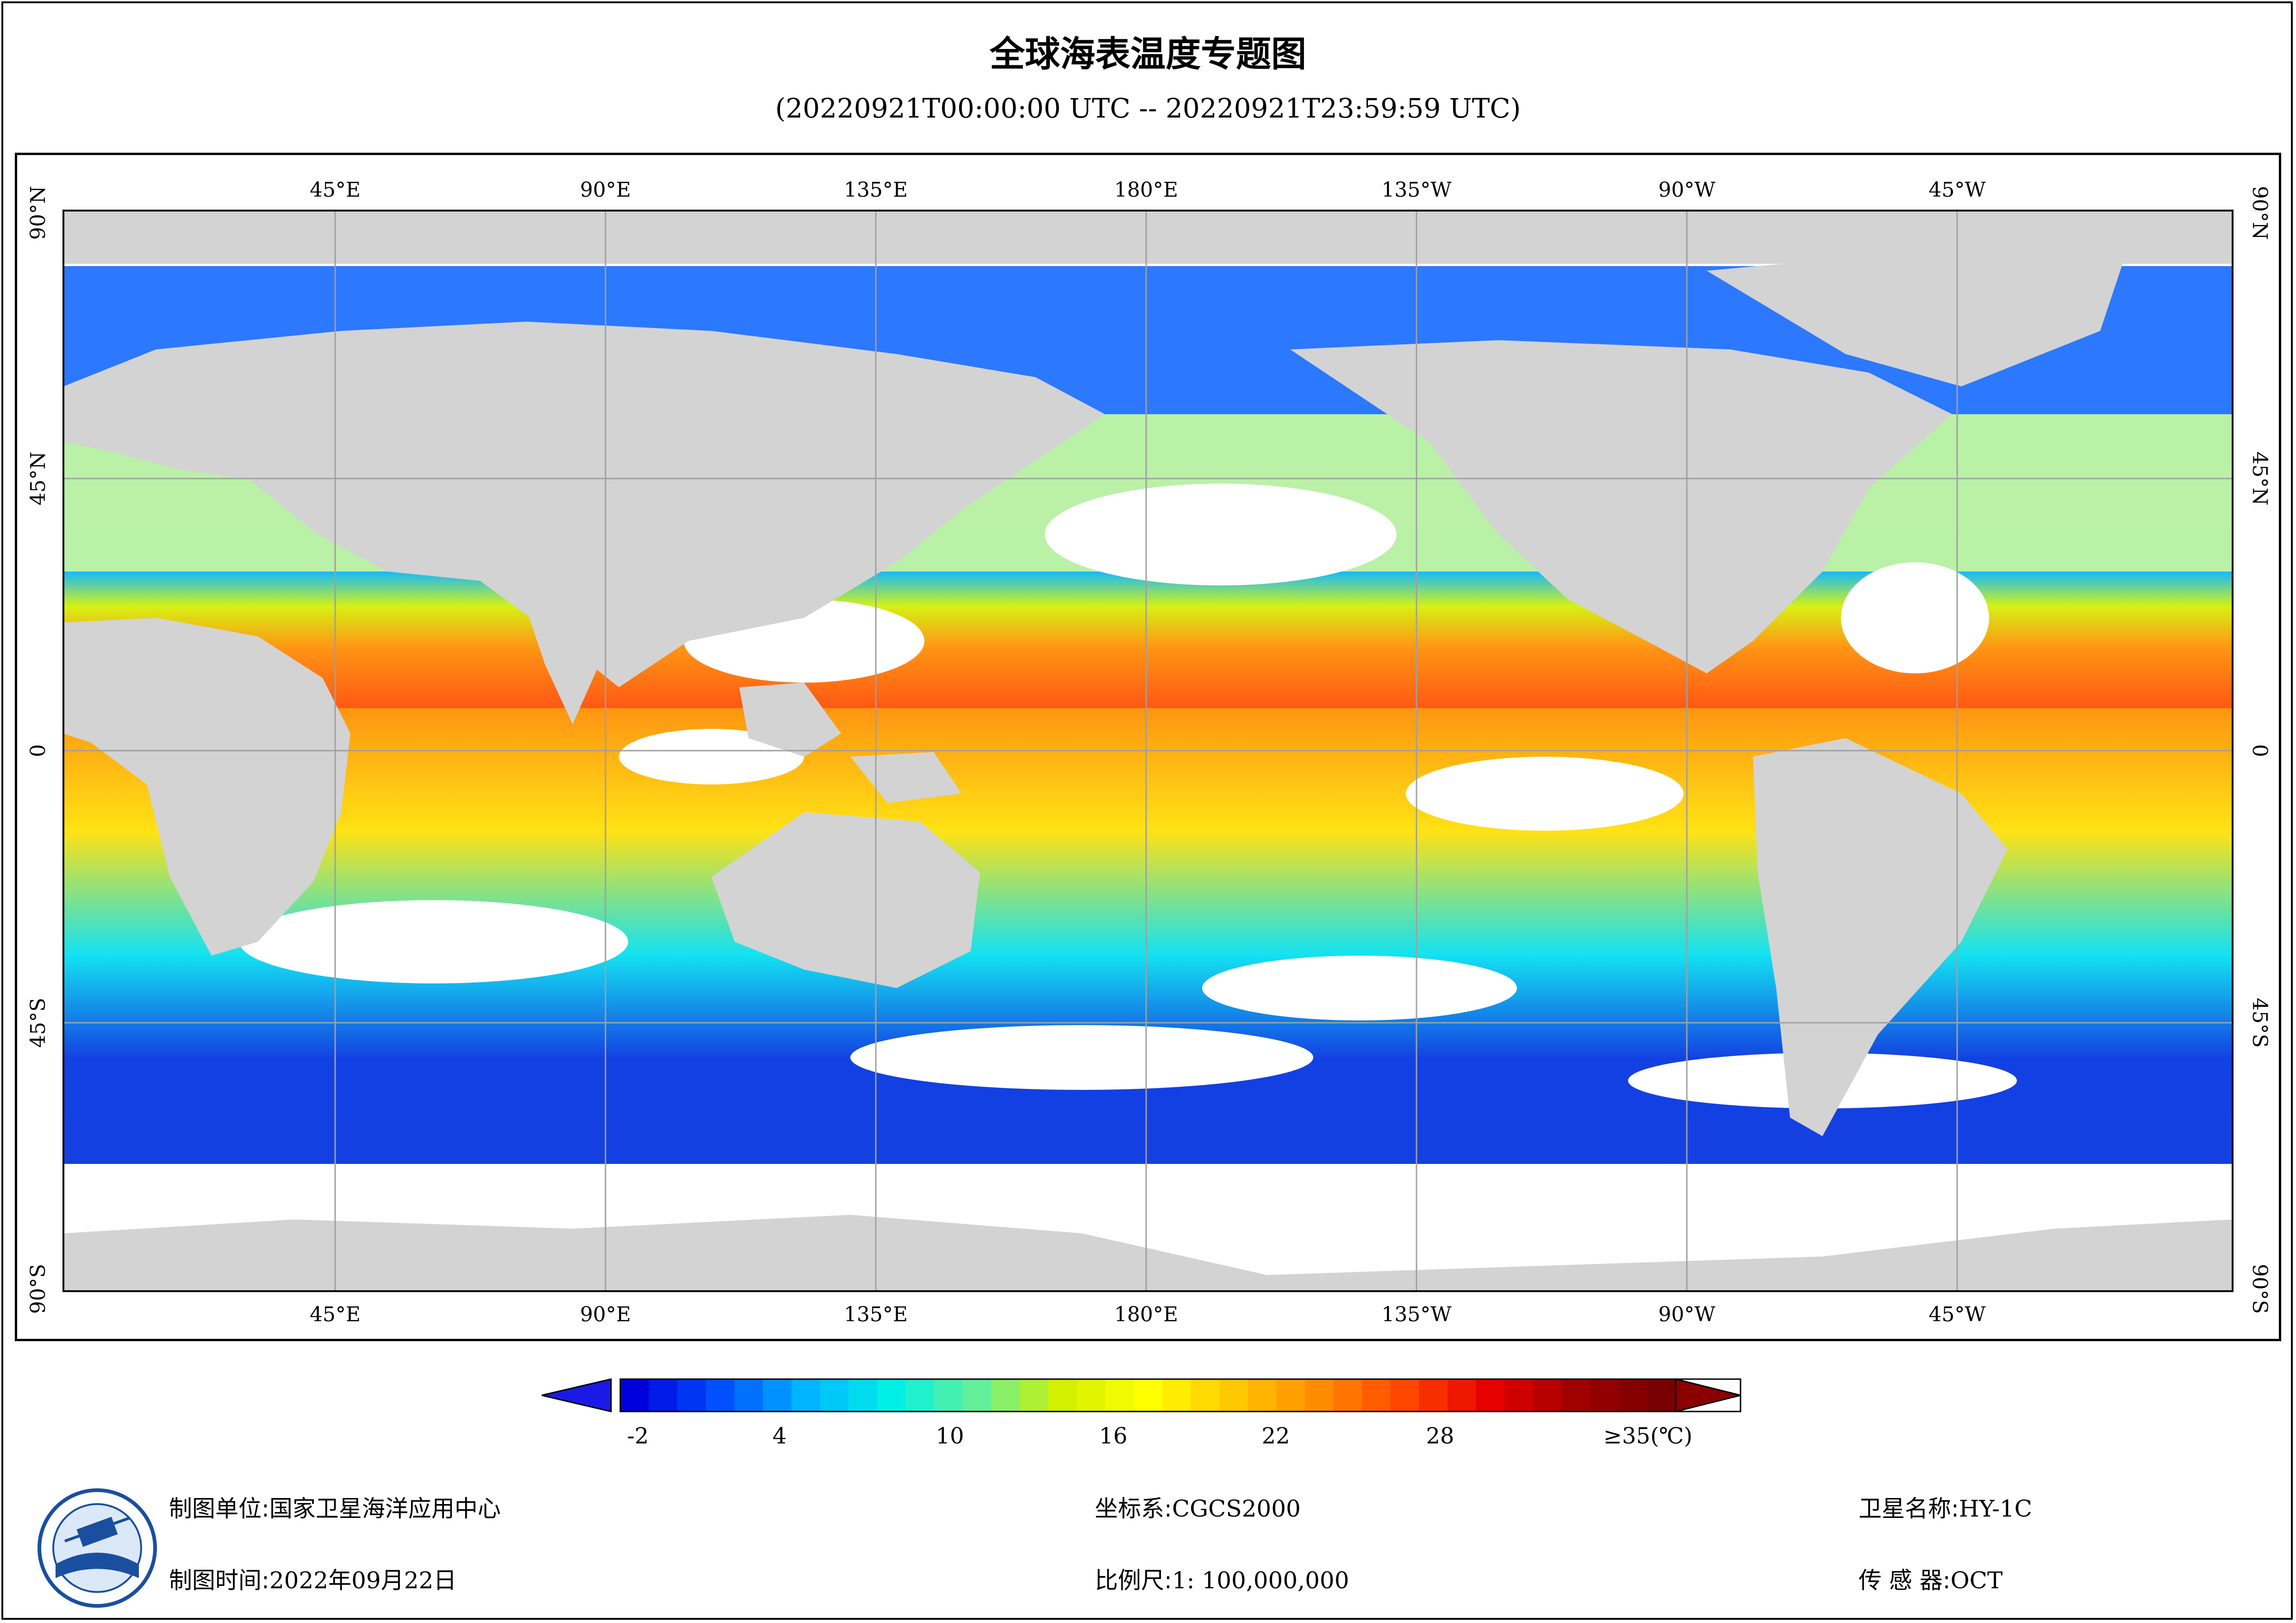  I want to click on time-label: 制图时间:, so click(219, 1580).